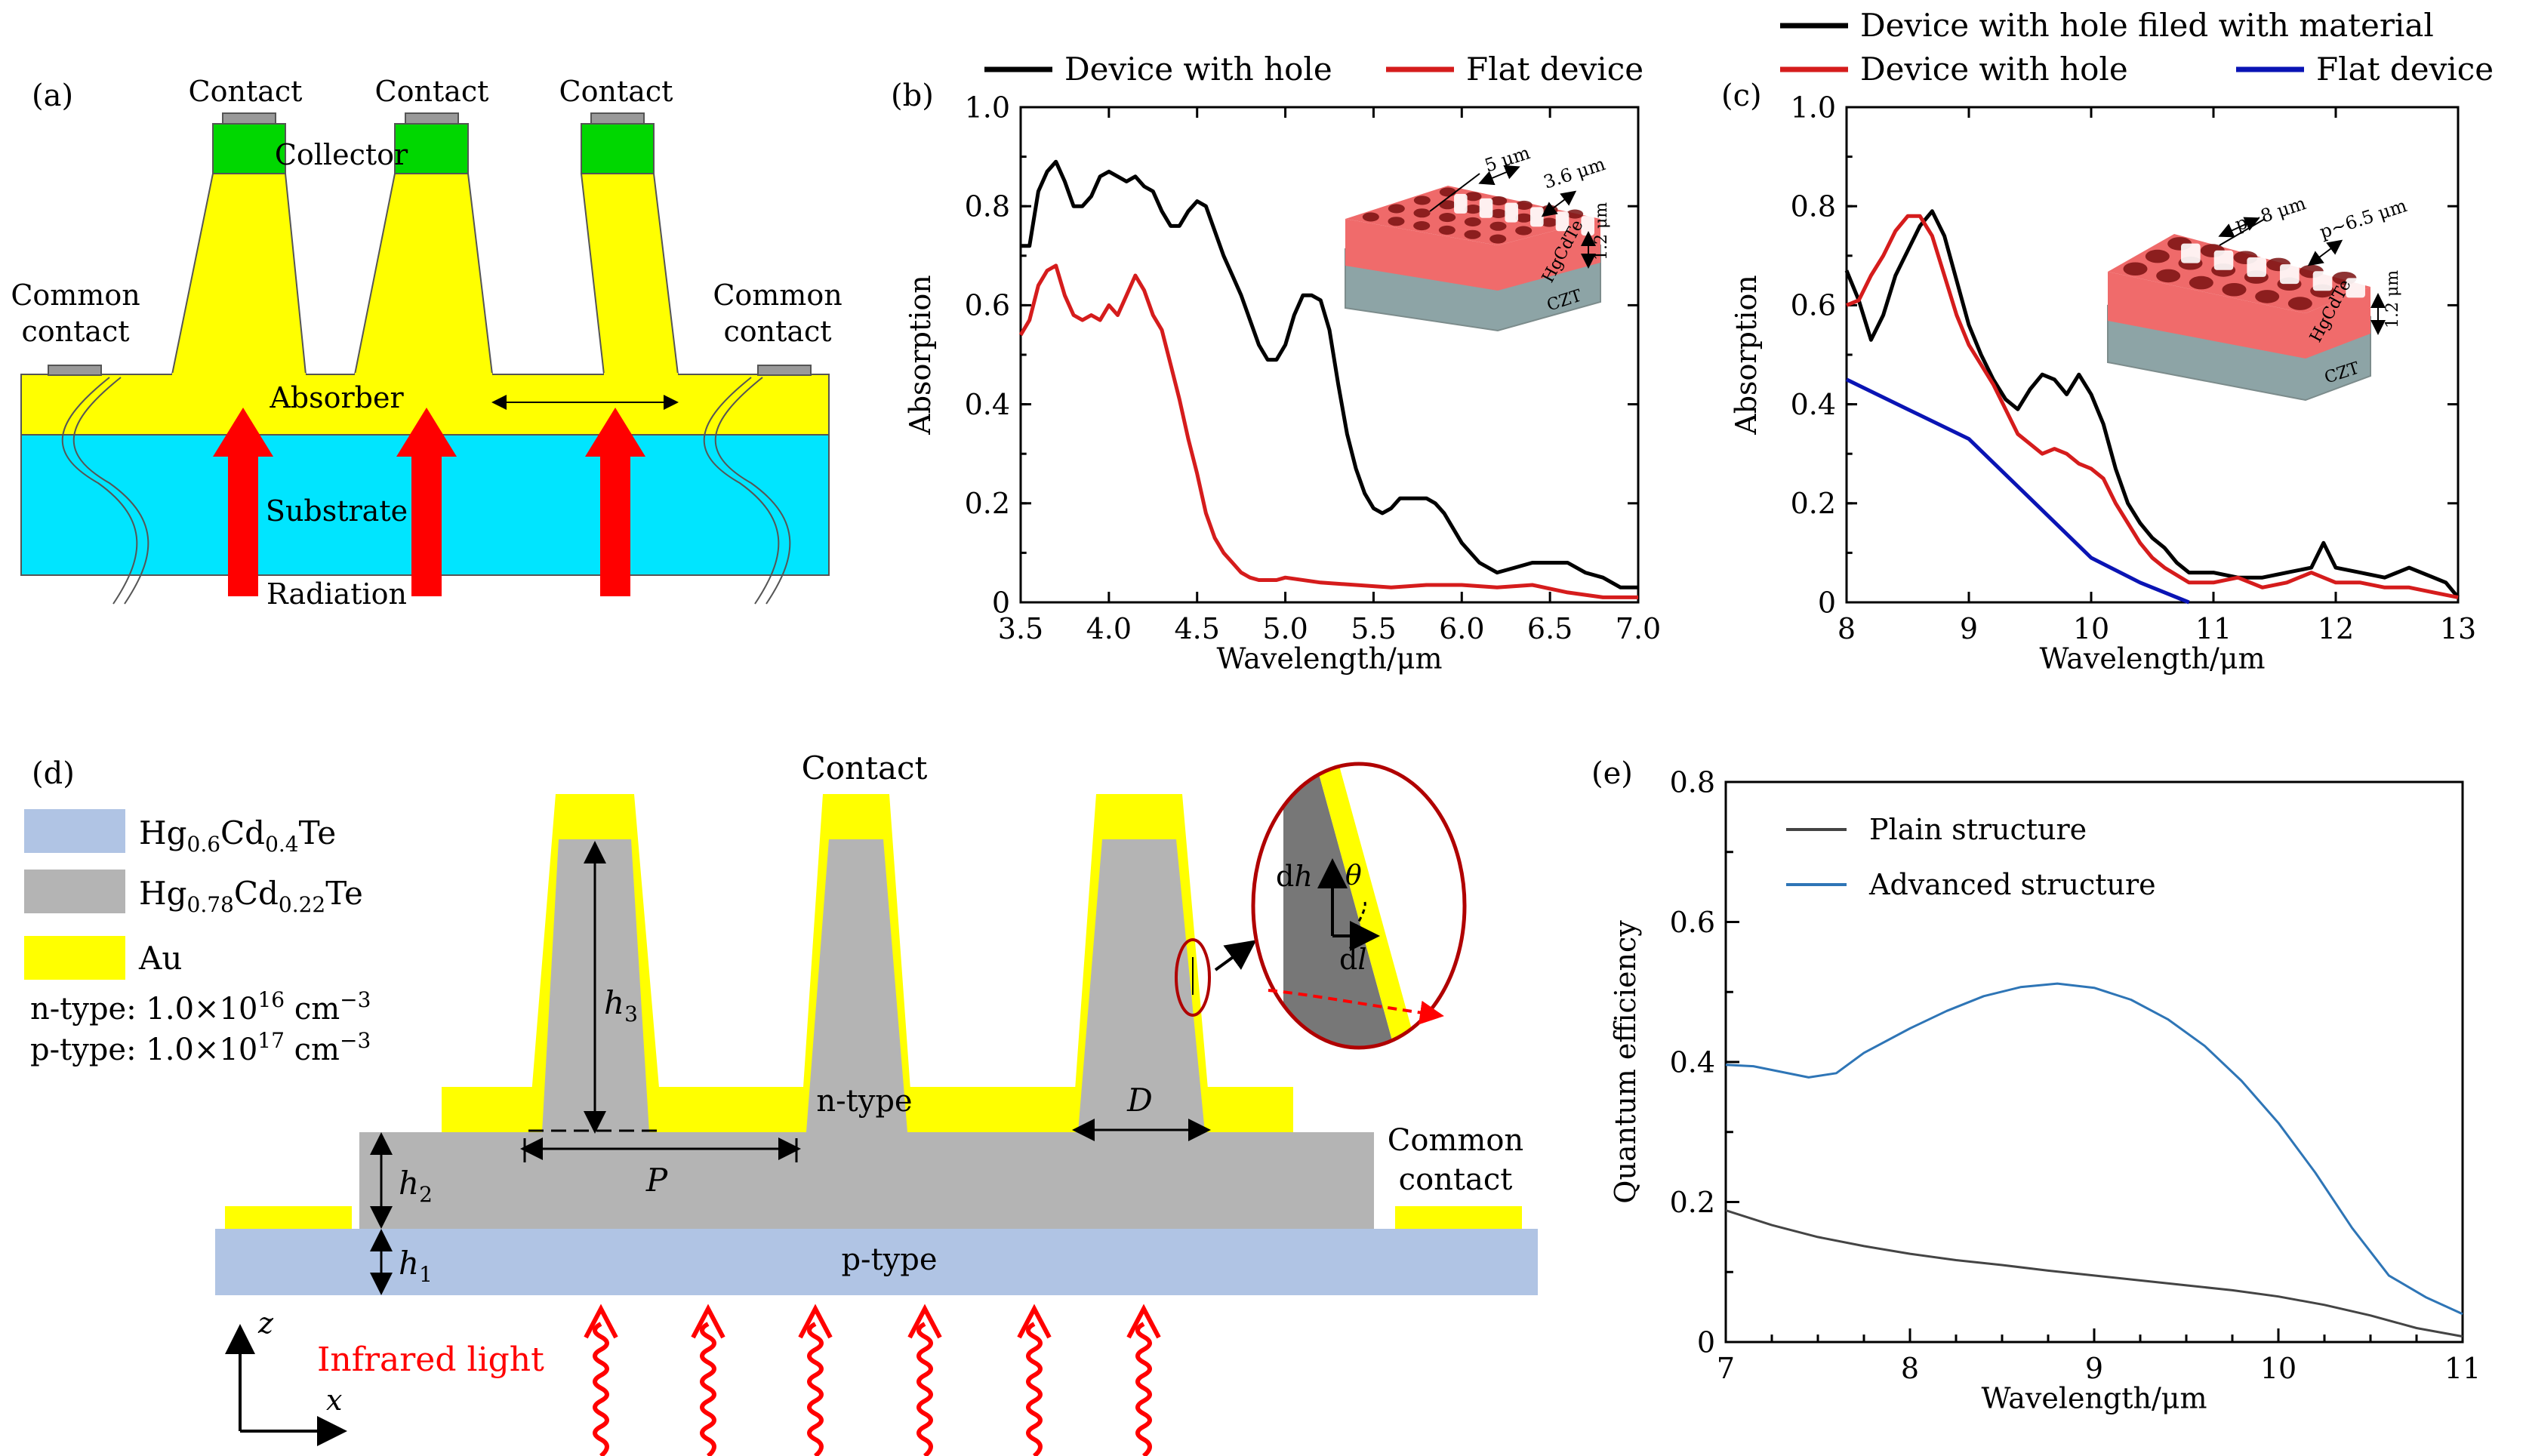  I want to click on plot-b-ytick-label: 1.0, so click(987, 107).